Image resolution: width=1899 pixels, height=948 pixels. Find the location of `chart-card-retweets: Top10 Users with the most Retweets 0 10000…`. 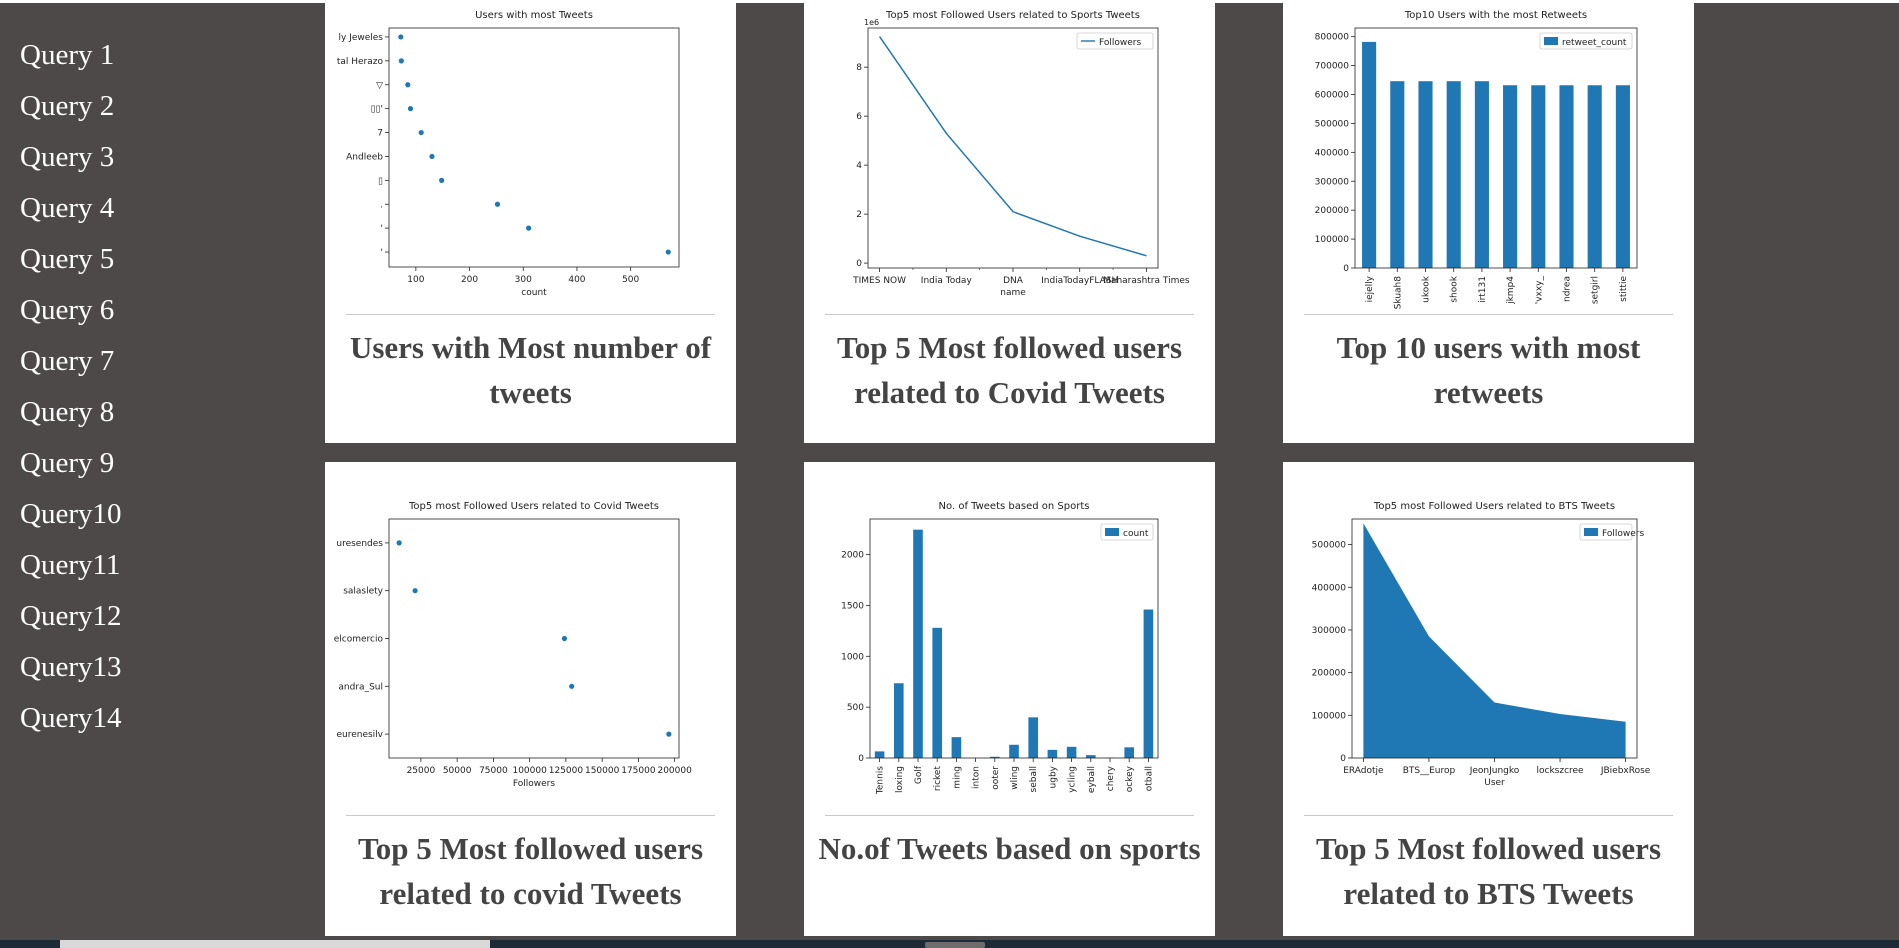

chart-card-retweets: Top10 Users with the most Retweets 0 10000… is located at coordinates (1488, 222).